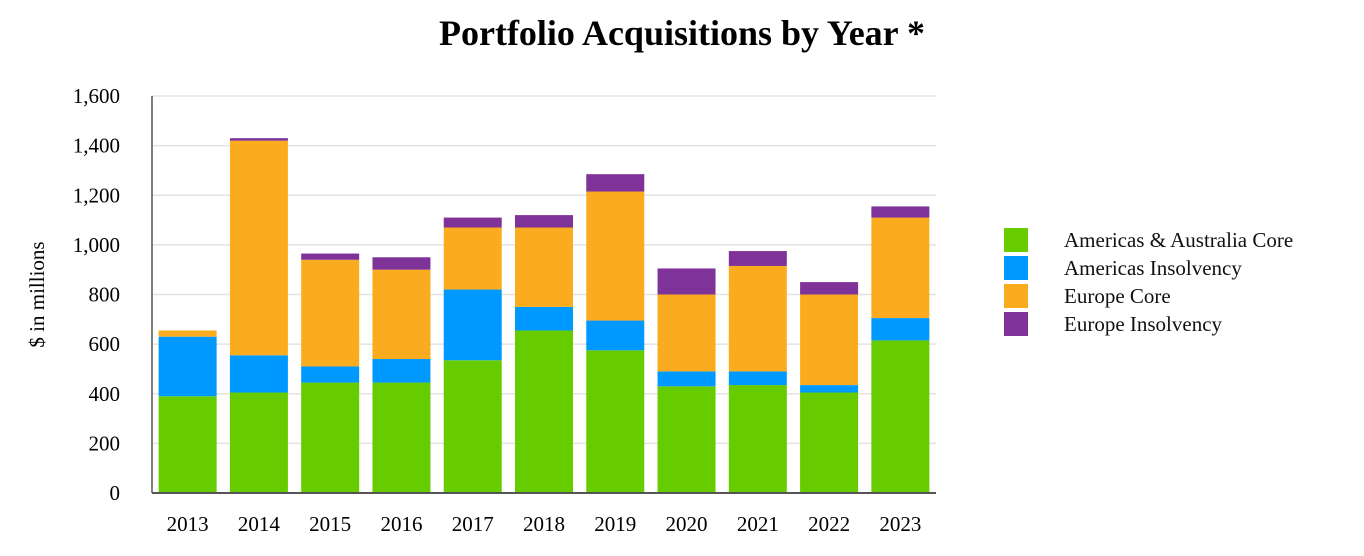 The width and height of the screenshot is (1364, 556). What do you see at coordinates (105, 344) in the screenshot?
I see `y-tick-label: 600` at bounding box center [105, 344].